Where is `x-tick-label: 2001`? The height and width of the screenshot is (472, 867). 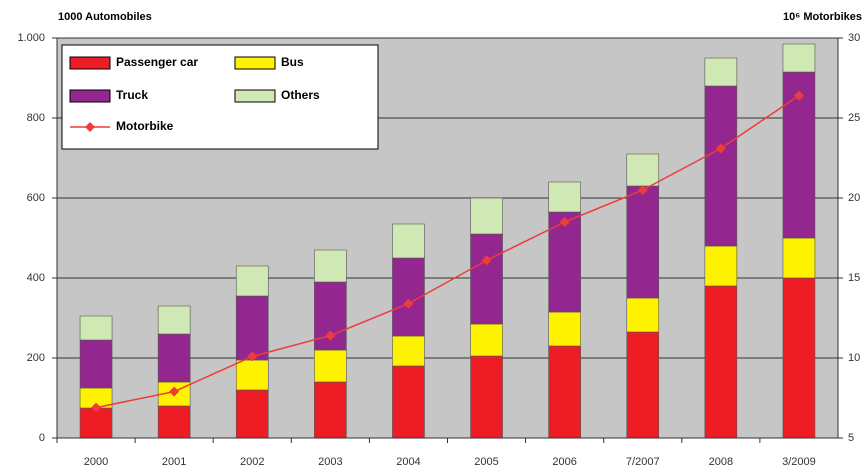
x-tick-label: 2001 is located at coordinates (174, 462).